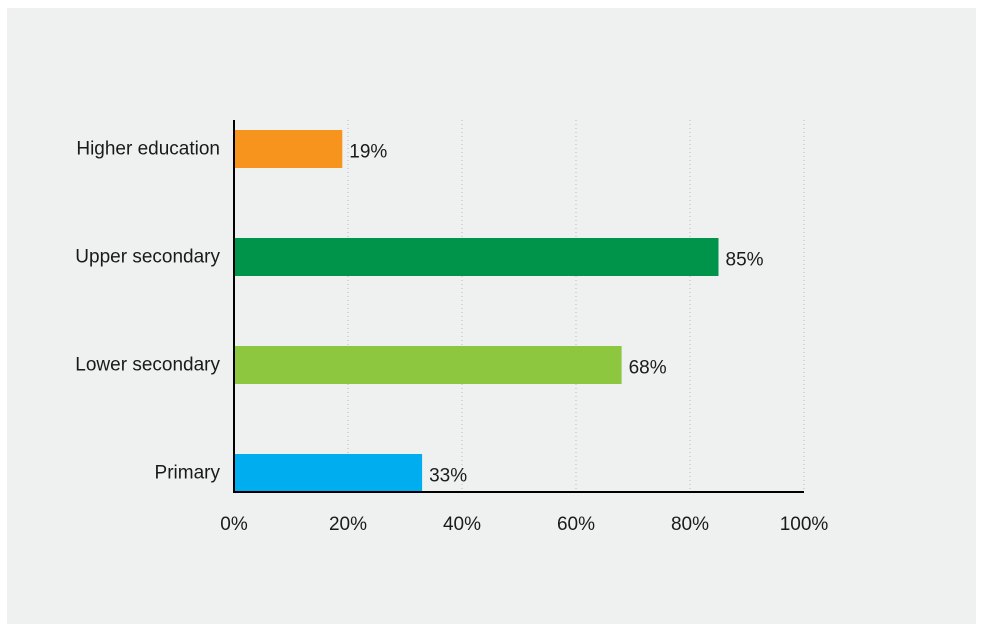 Image resolution: width=984 pixels, height=632 pixels. What do you see at coordinates (648, 368) in the screenshot?
I see `value-label-lower-secondary: 68%` at bounding box center [648, 368].